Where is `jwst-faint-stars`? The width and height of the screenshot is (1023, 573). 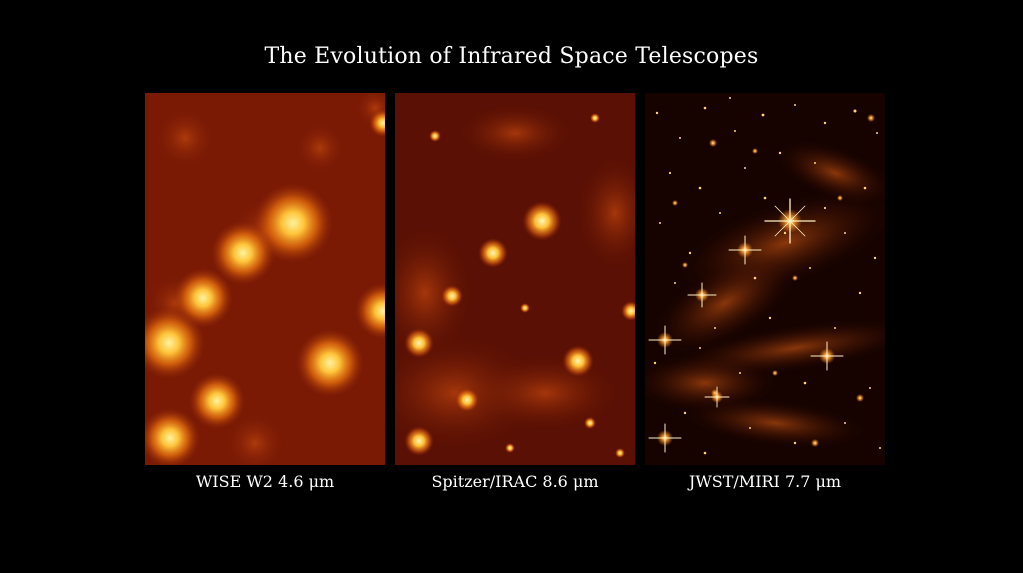 jwst-faint-stars is located at coordinates (767, 276).